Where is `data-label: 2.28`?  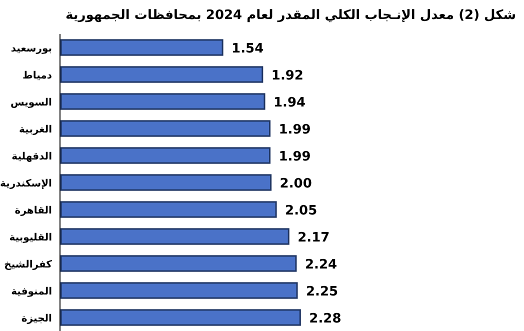
data-label: 2.28 is located at coordinates (325, 319).